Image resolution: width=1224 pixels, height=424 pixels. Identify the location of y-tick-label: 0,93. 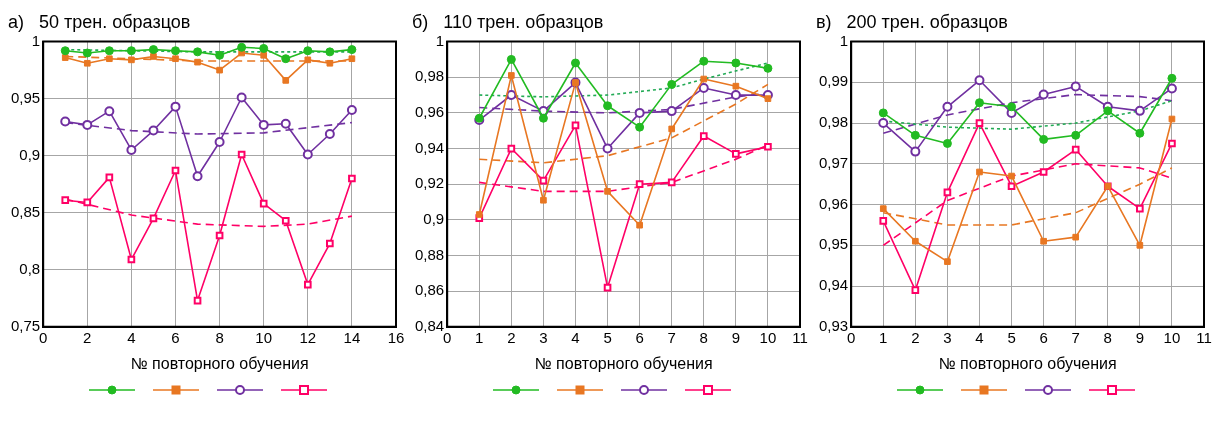
(833, 325).